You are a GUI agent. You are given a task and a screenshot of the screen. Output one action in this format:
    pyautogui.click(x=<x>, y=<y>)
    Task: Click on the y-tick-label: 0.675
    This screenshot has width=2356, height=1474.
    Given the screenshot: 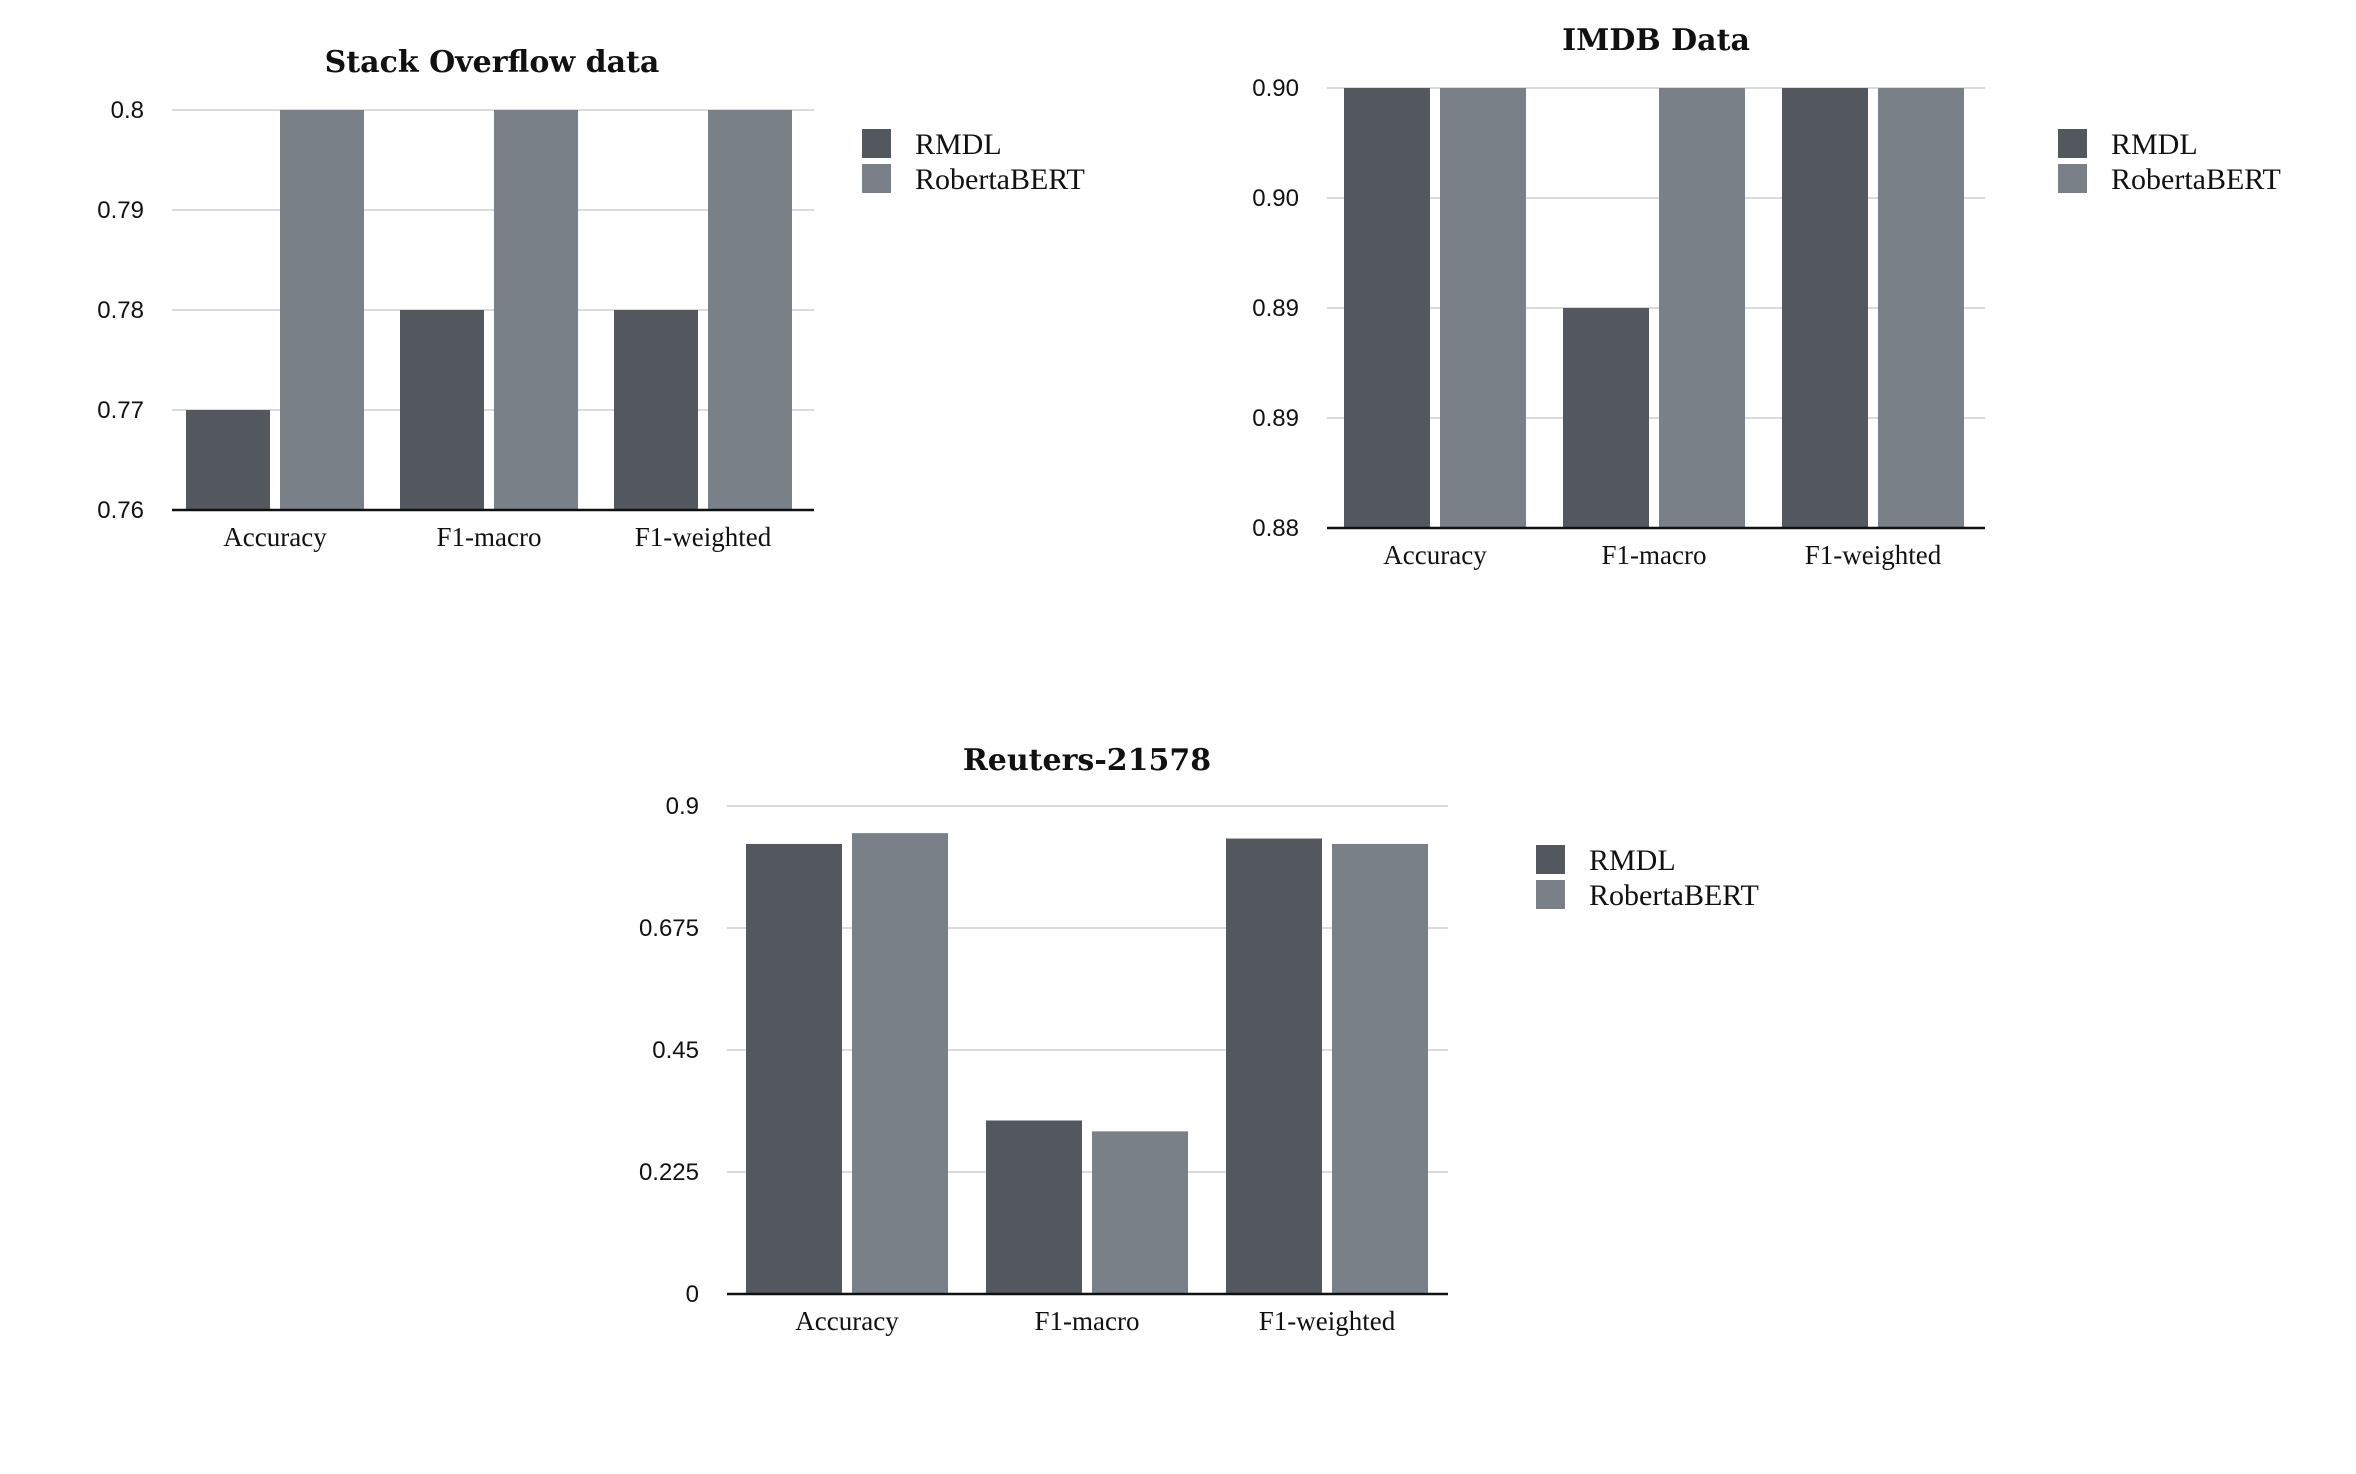 What is the action you would take?
    pyautogui.click(x=669, y=928)
    